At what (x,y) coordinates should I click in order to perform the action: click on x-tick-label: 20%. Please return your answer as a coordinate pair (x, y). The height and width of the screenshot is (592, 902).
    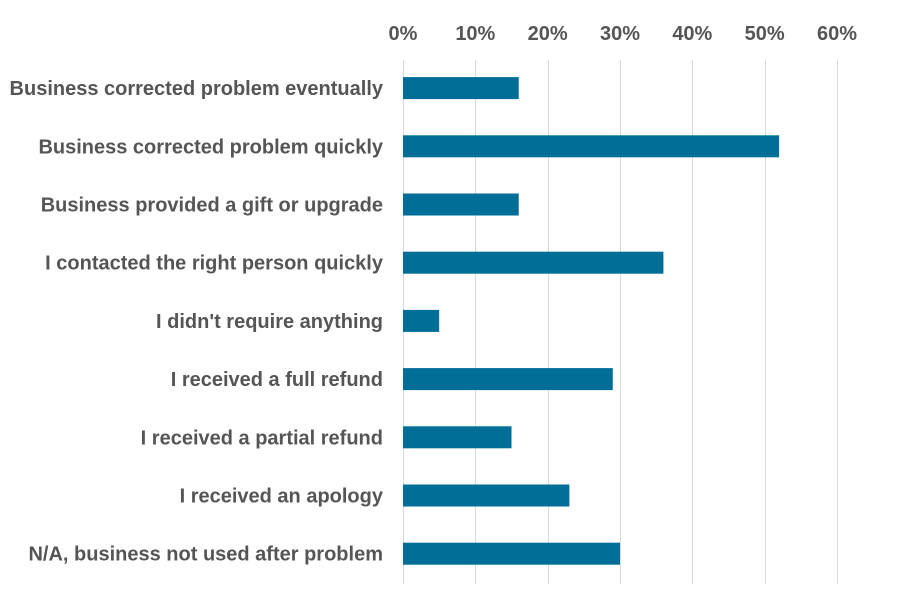
    Looking at the image, I should click on (548, 34).